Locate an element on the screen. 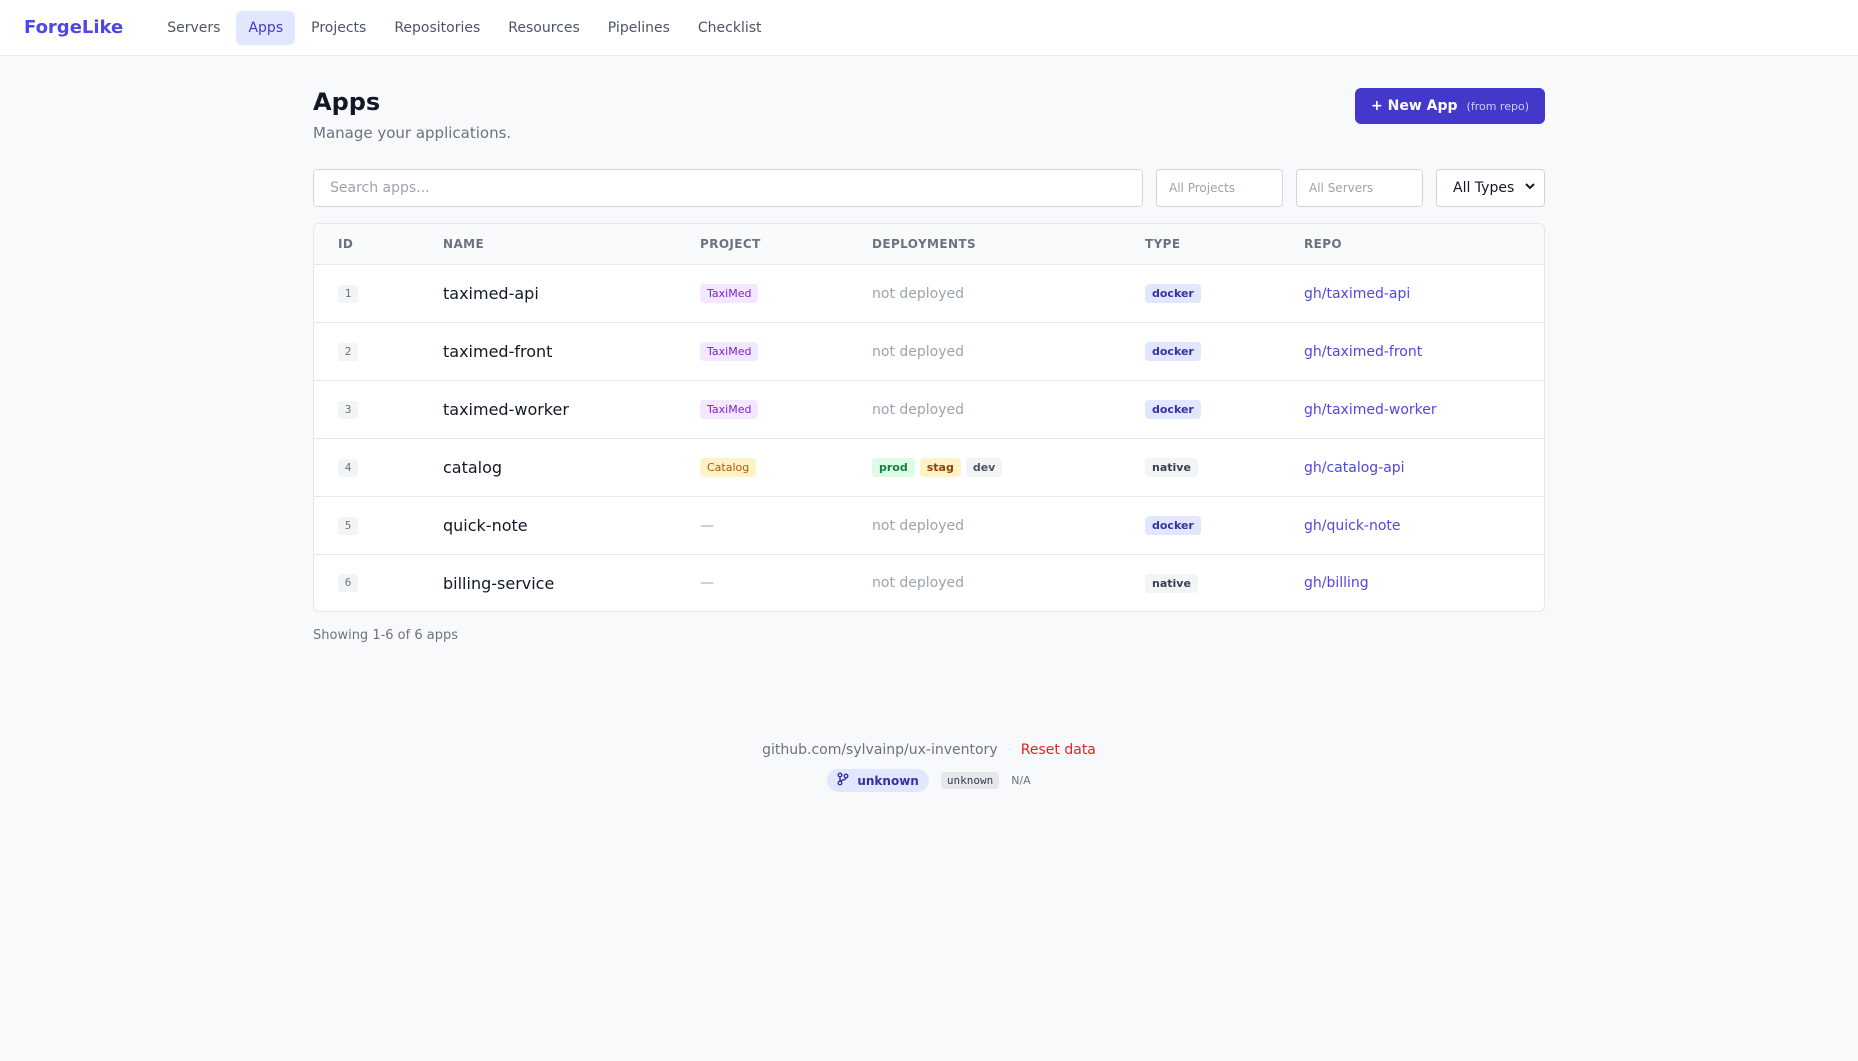 This screenshot has height=1061, width=1858. search-input is located at coordinates (728, 188).